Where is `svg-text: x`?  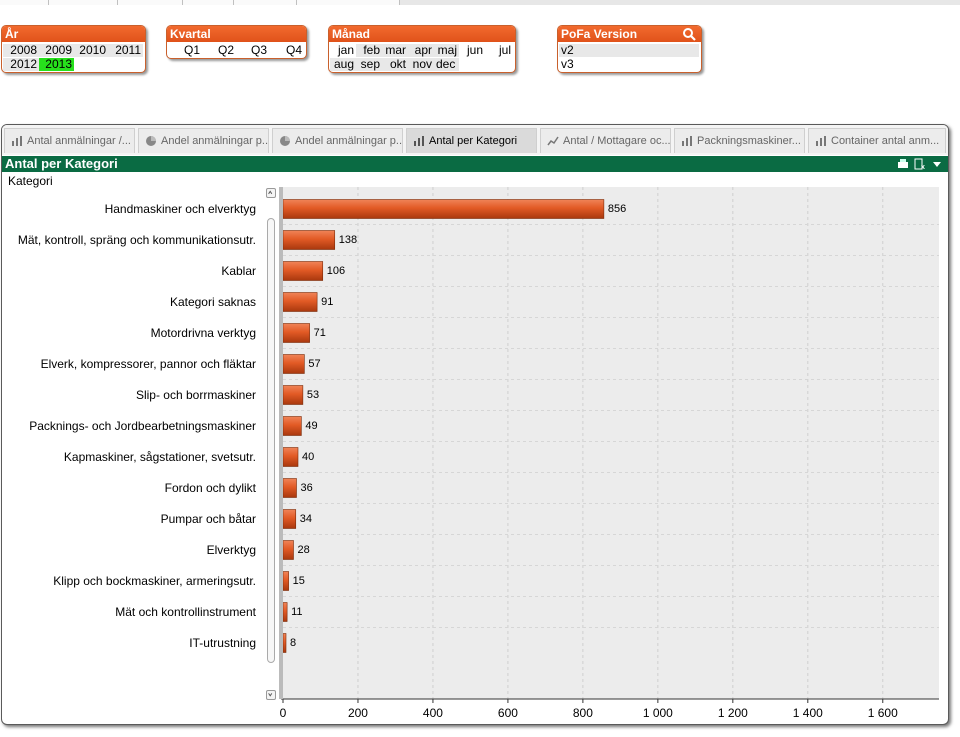
svg-text: x is located at coordinates (923, 167).